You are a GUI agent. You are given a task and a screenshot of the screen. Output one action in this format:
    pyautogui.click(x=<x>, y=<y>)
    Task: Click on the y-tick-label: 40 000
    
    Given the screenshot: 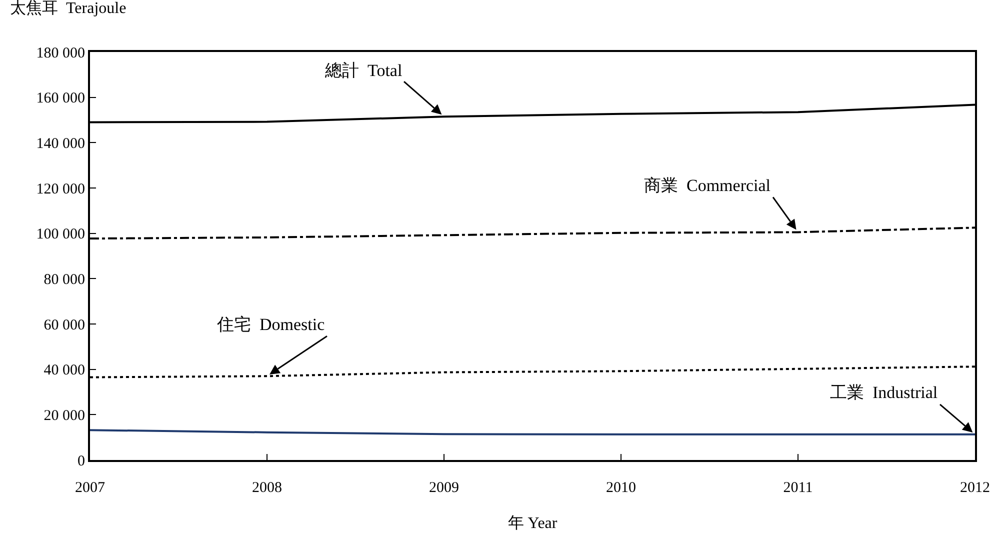 What is the action you would take?
    pyautogui.click(x=64, y=370)
    